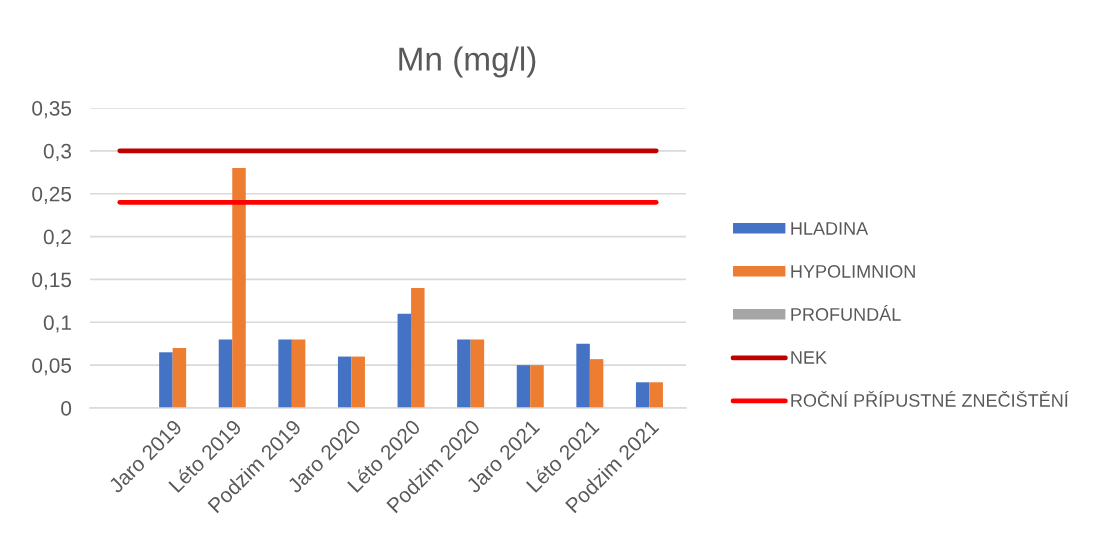 The width and height of the screenshot is (1094, 544). Describe the element at coordinates (52, 281) in the screenshot. I see `y-tick-label: 0,15` at that location.